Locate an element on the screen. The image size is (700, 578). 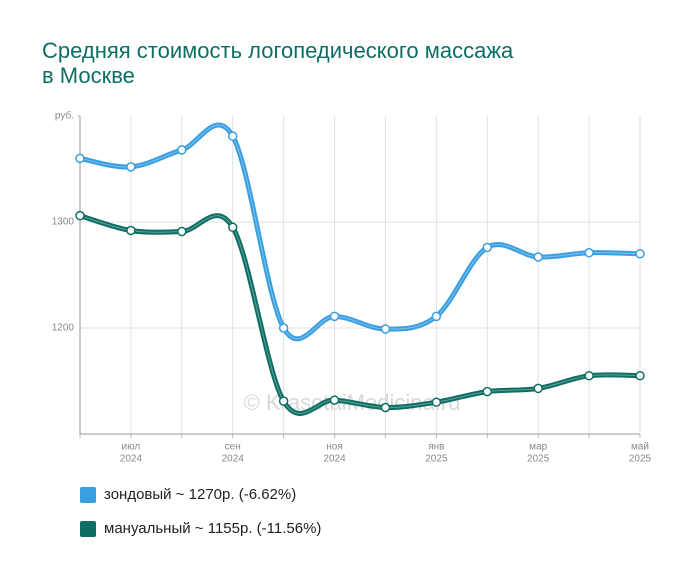
x-tick-label: мар is located at coordinates (538, 447).